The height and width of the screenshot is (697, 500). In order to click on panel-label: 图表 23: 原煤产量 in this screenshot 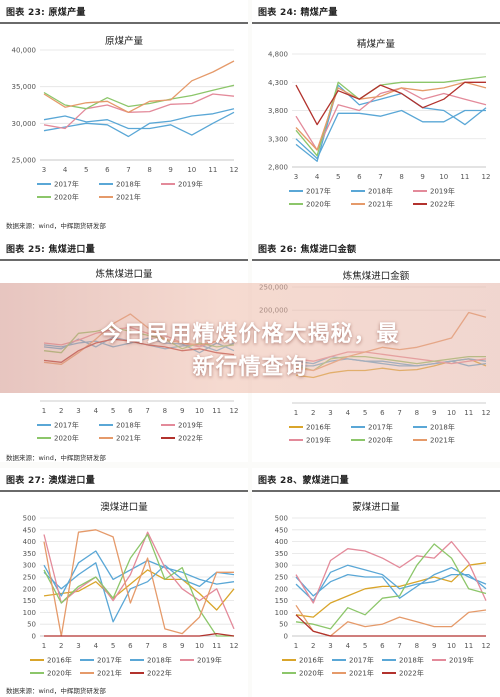, I will do `click(46, 13)`.